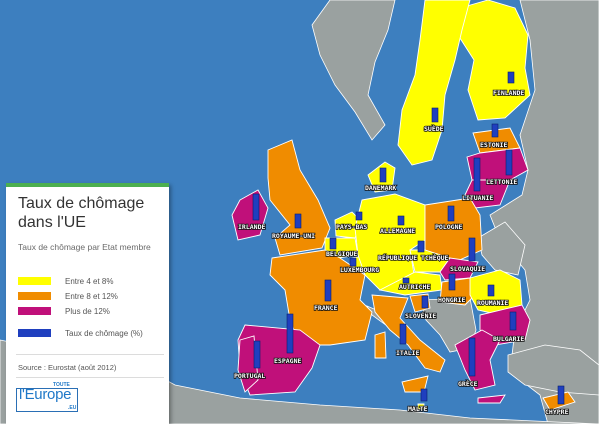 The width and height of the screenshot is (599, 424). I want to click on label-malte: MALTE, so click(418, 409).